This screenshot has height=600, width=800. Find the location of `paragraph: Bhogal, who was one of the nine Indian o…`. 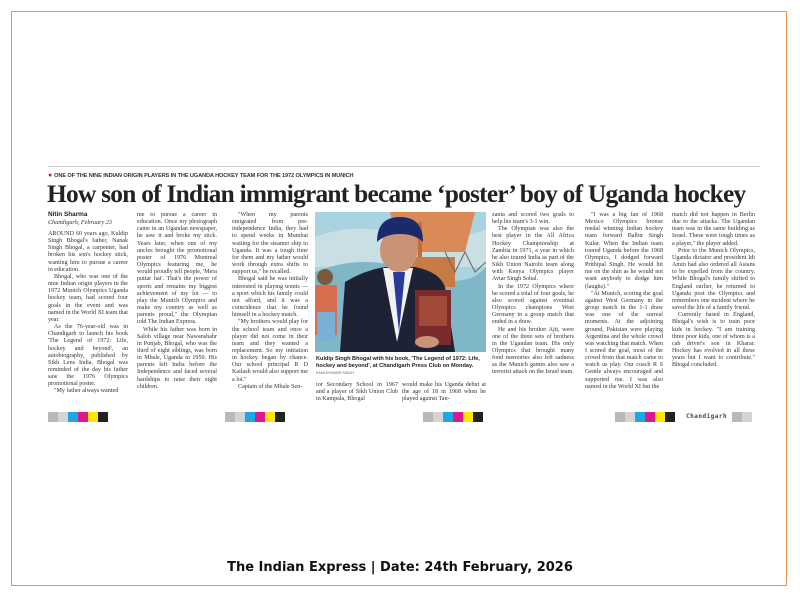

paragraph: Bhogal, who was one of the nine Indian o… is located at coordinates (88, 298).